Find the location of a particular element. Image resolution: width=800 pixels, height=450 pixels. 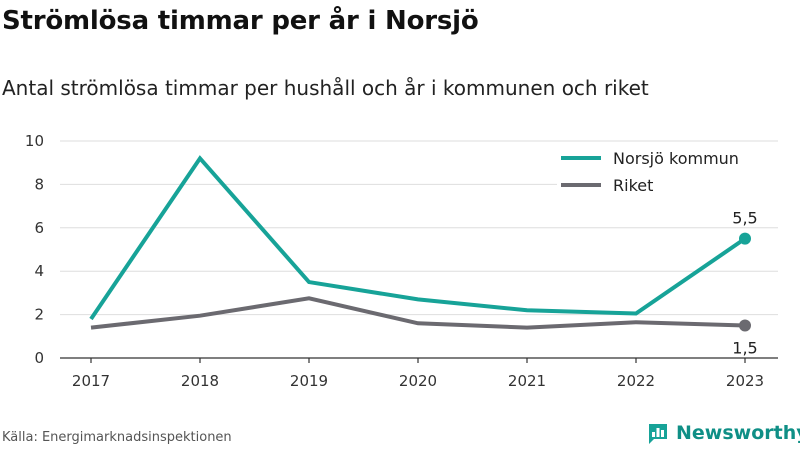

data-label: 5,5 is located at coordinates (744, 218).